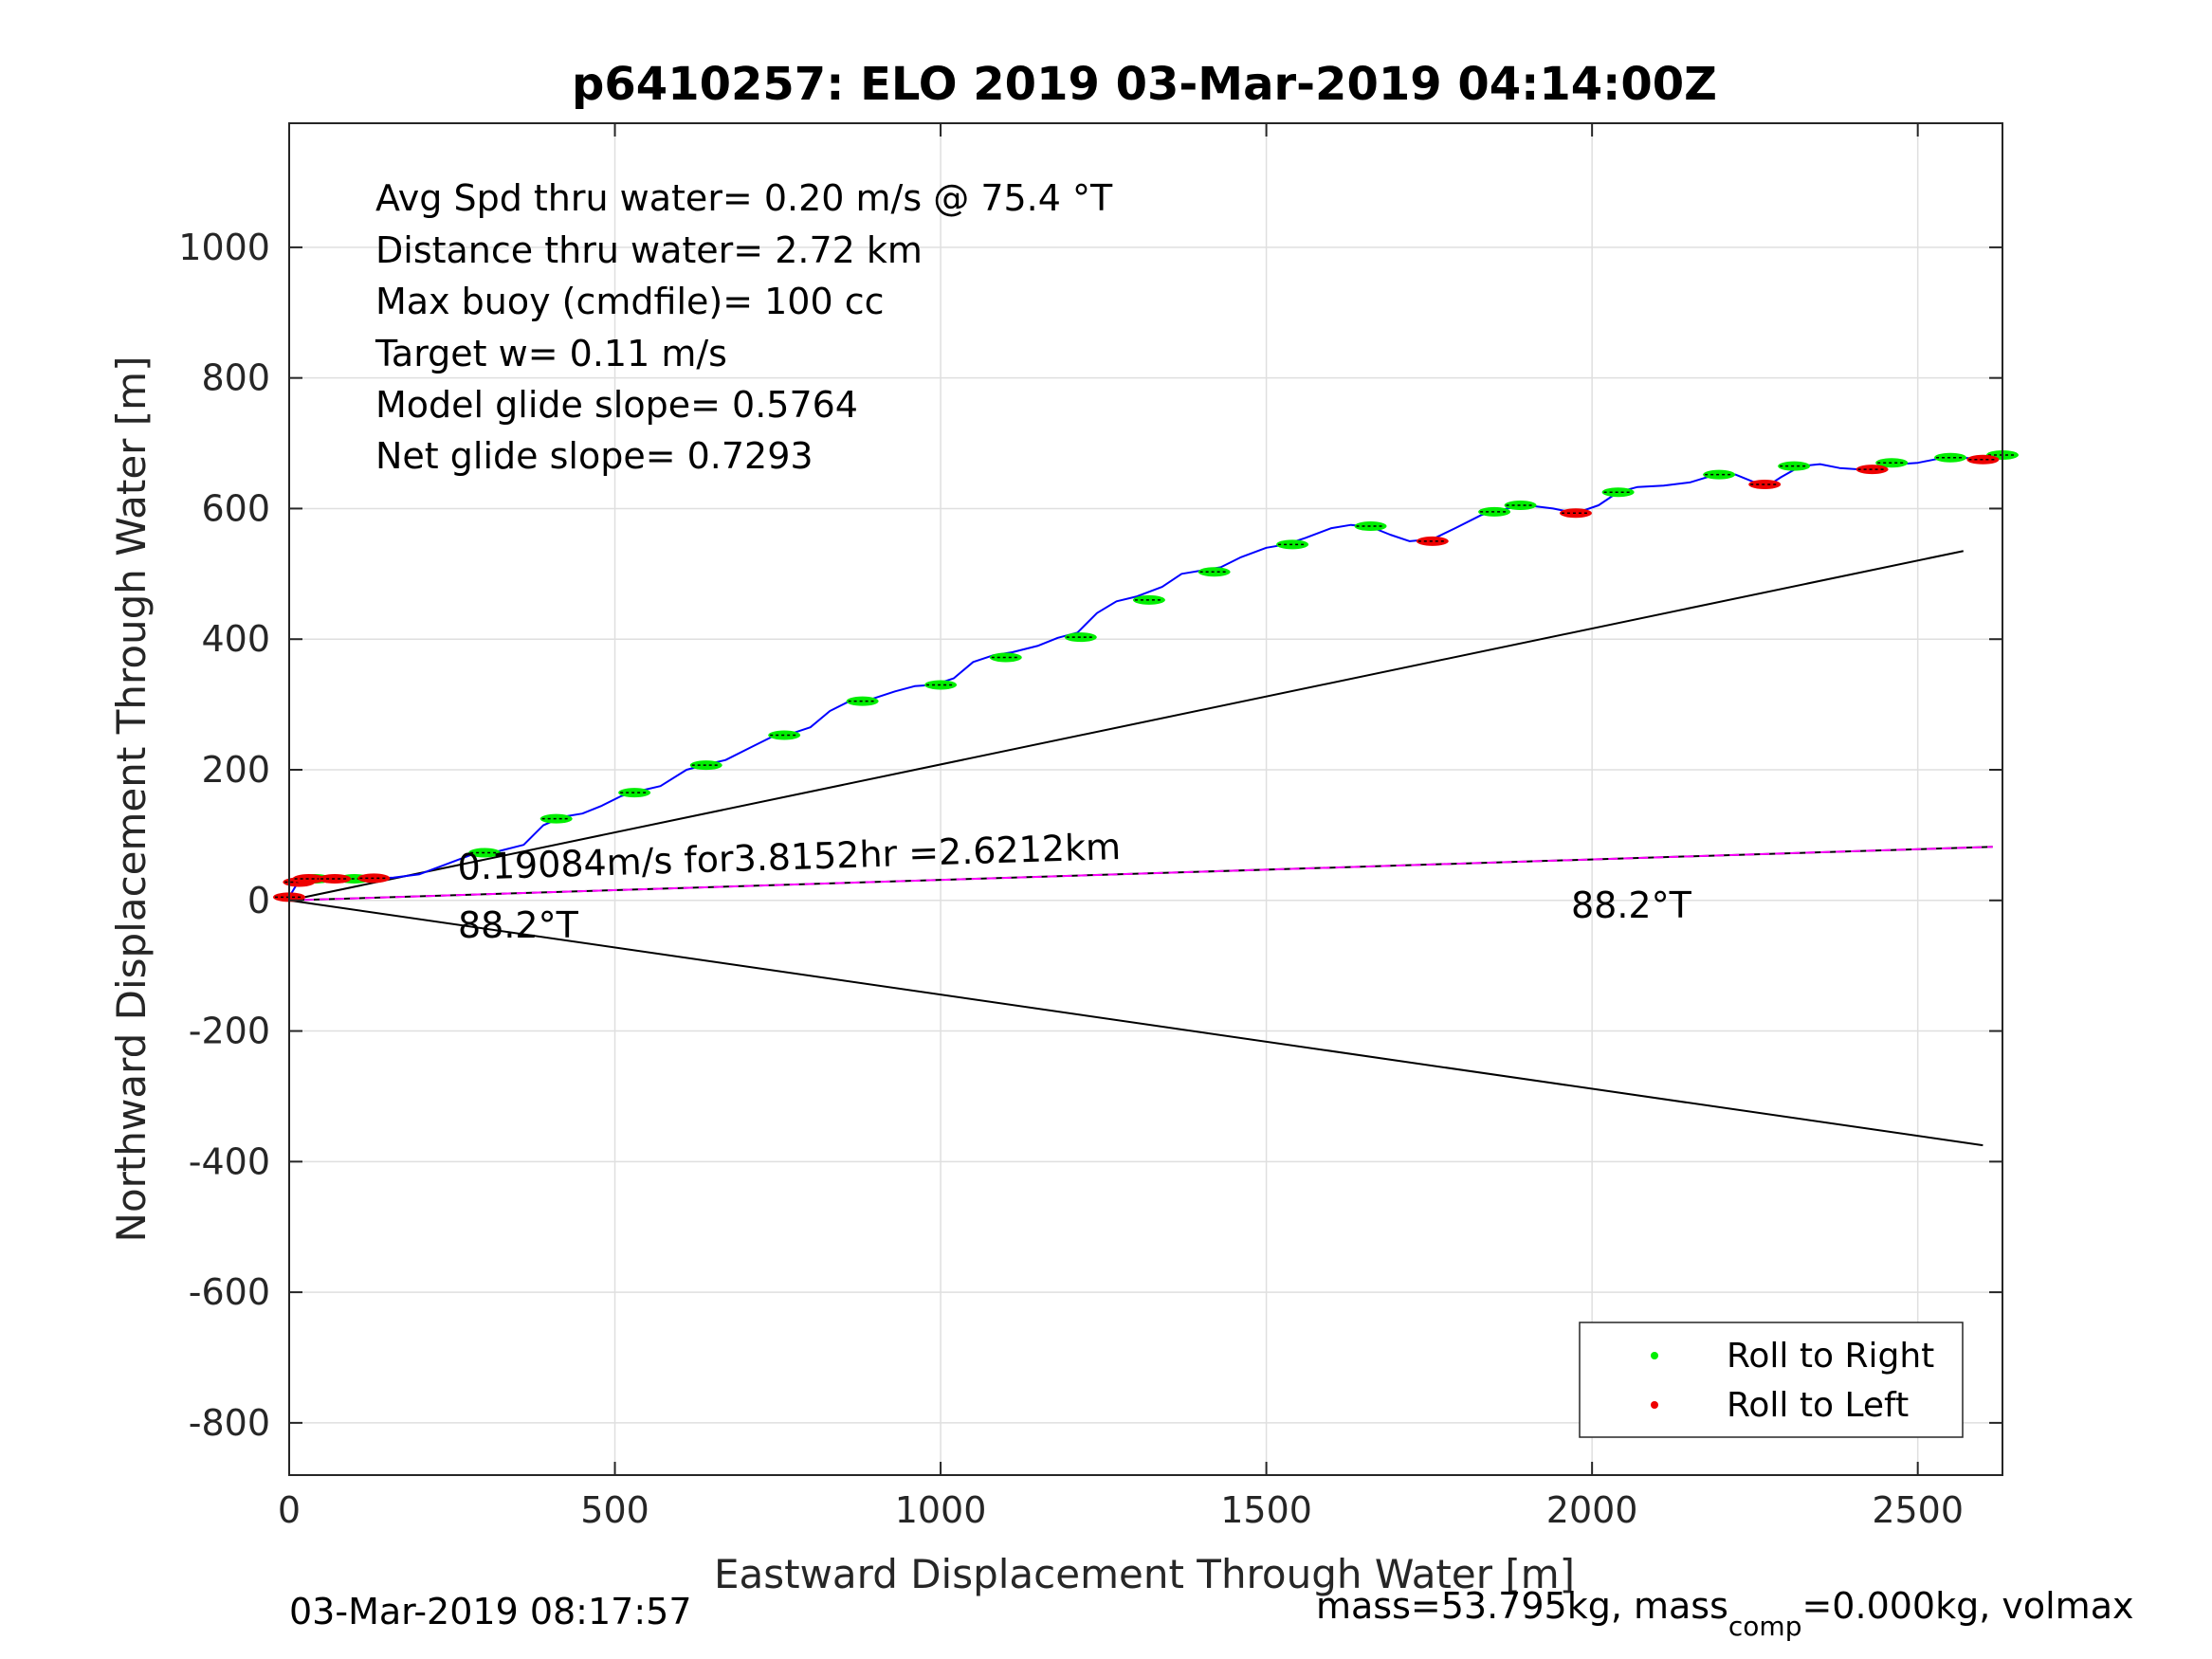  What do you see at coordinates (616, 405) in the screenshot?
I see `stat-model-glide-slope: Model glide slope= 0.5764` at bounding box center [616, 405].